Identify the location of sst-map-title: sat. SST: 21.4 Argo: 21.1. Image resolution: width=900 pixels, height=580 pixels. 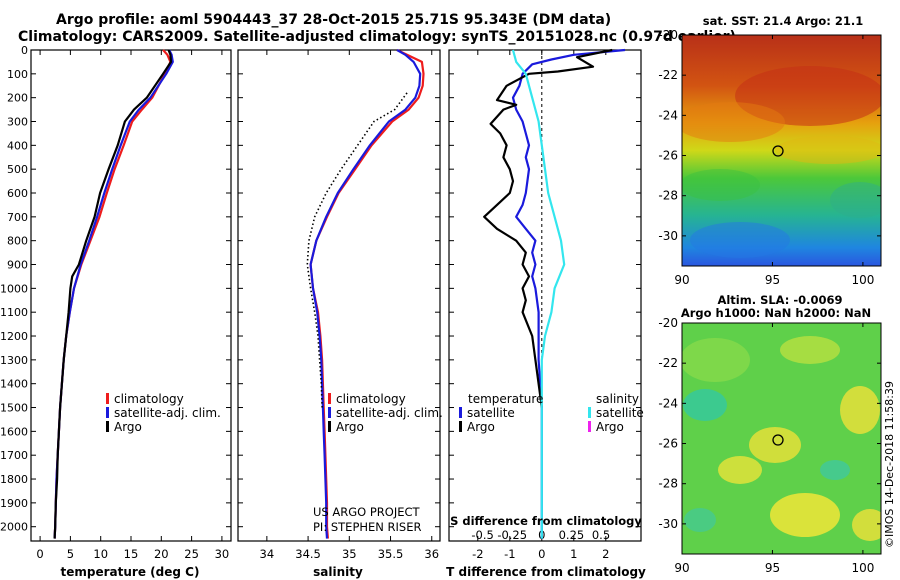
(783, 21).